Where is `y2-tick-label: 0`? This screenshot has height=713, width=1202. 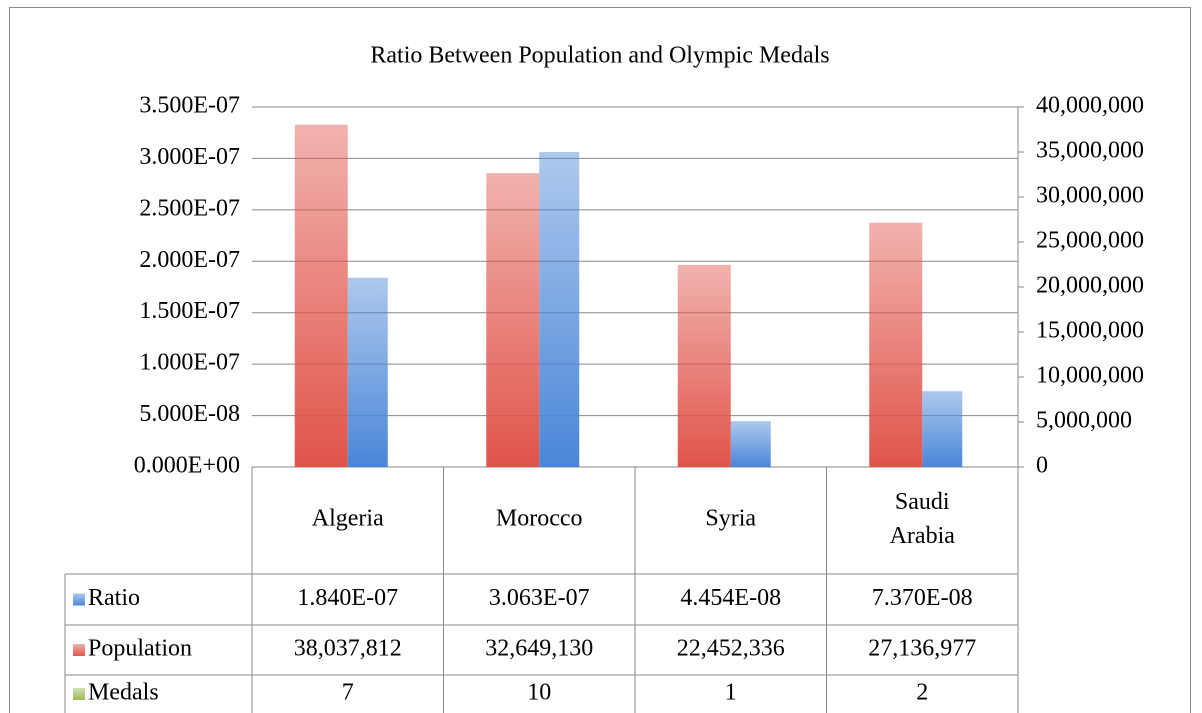 y2-tick-label: 0 is located at coordinates (1042, 466).